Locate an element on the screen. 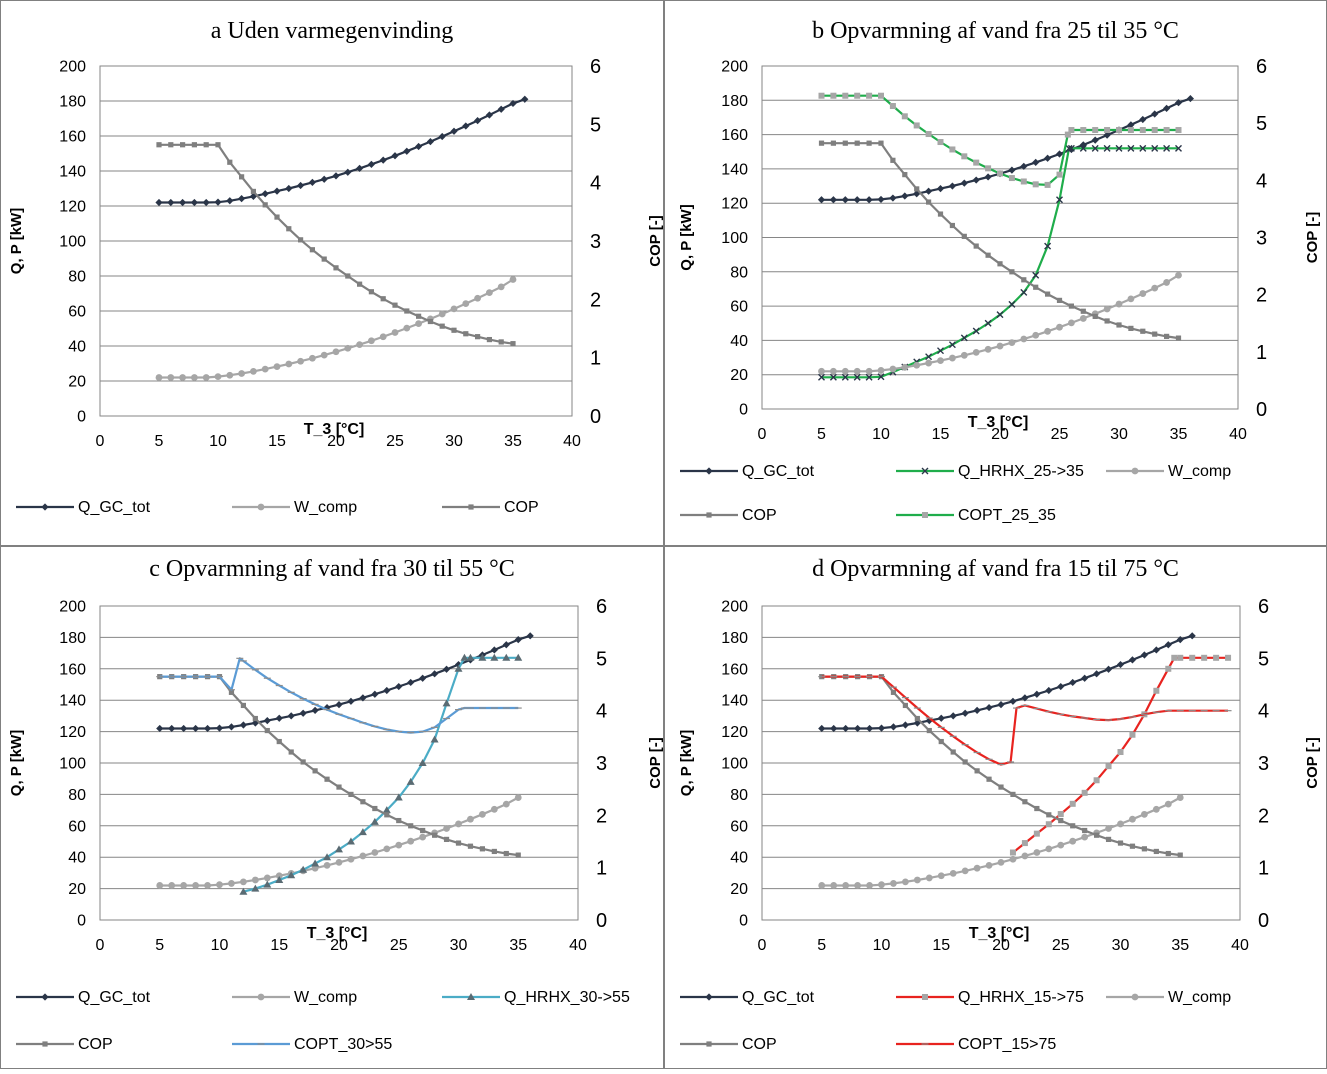  x-tick-label: 40 is located at coordinates (572, 441).